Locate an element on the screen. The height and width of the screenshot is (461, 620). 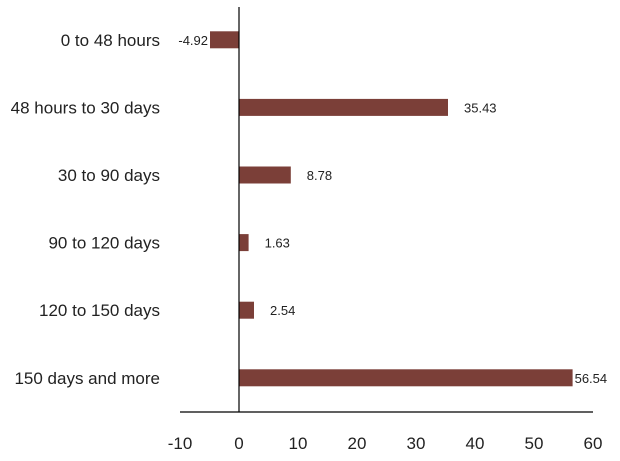
value-label-1: 35.43 is located at coordinates (480, 107).